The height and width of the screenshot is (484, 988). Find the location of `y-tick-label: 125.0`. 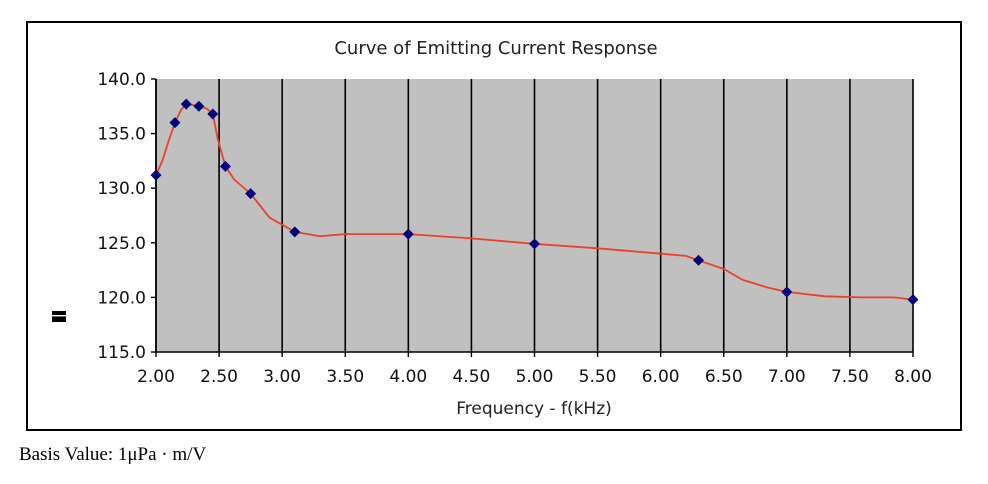

y-tick-label: 125.0 is located at coordinates (121, 244).